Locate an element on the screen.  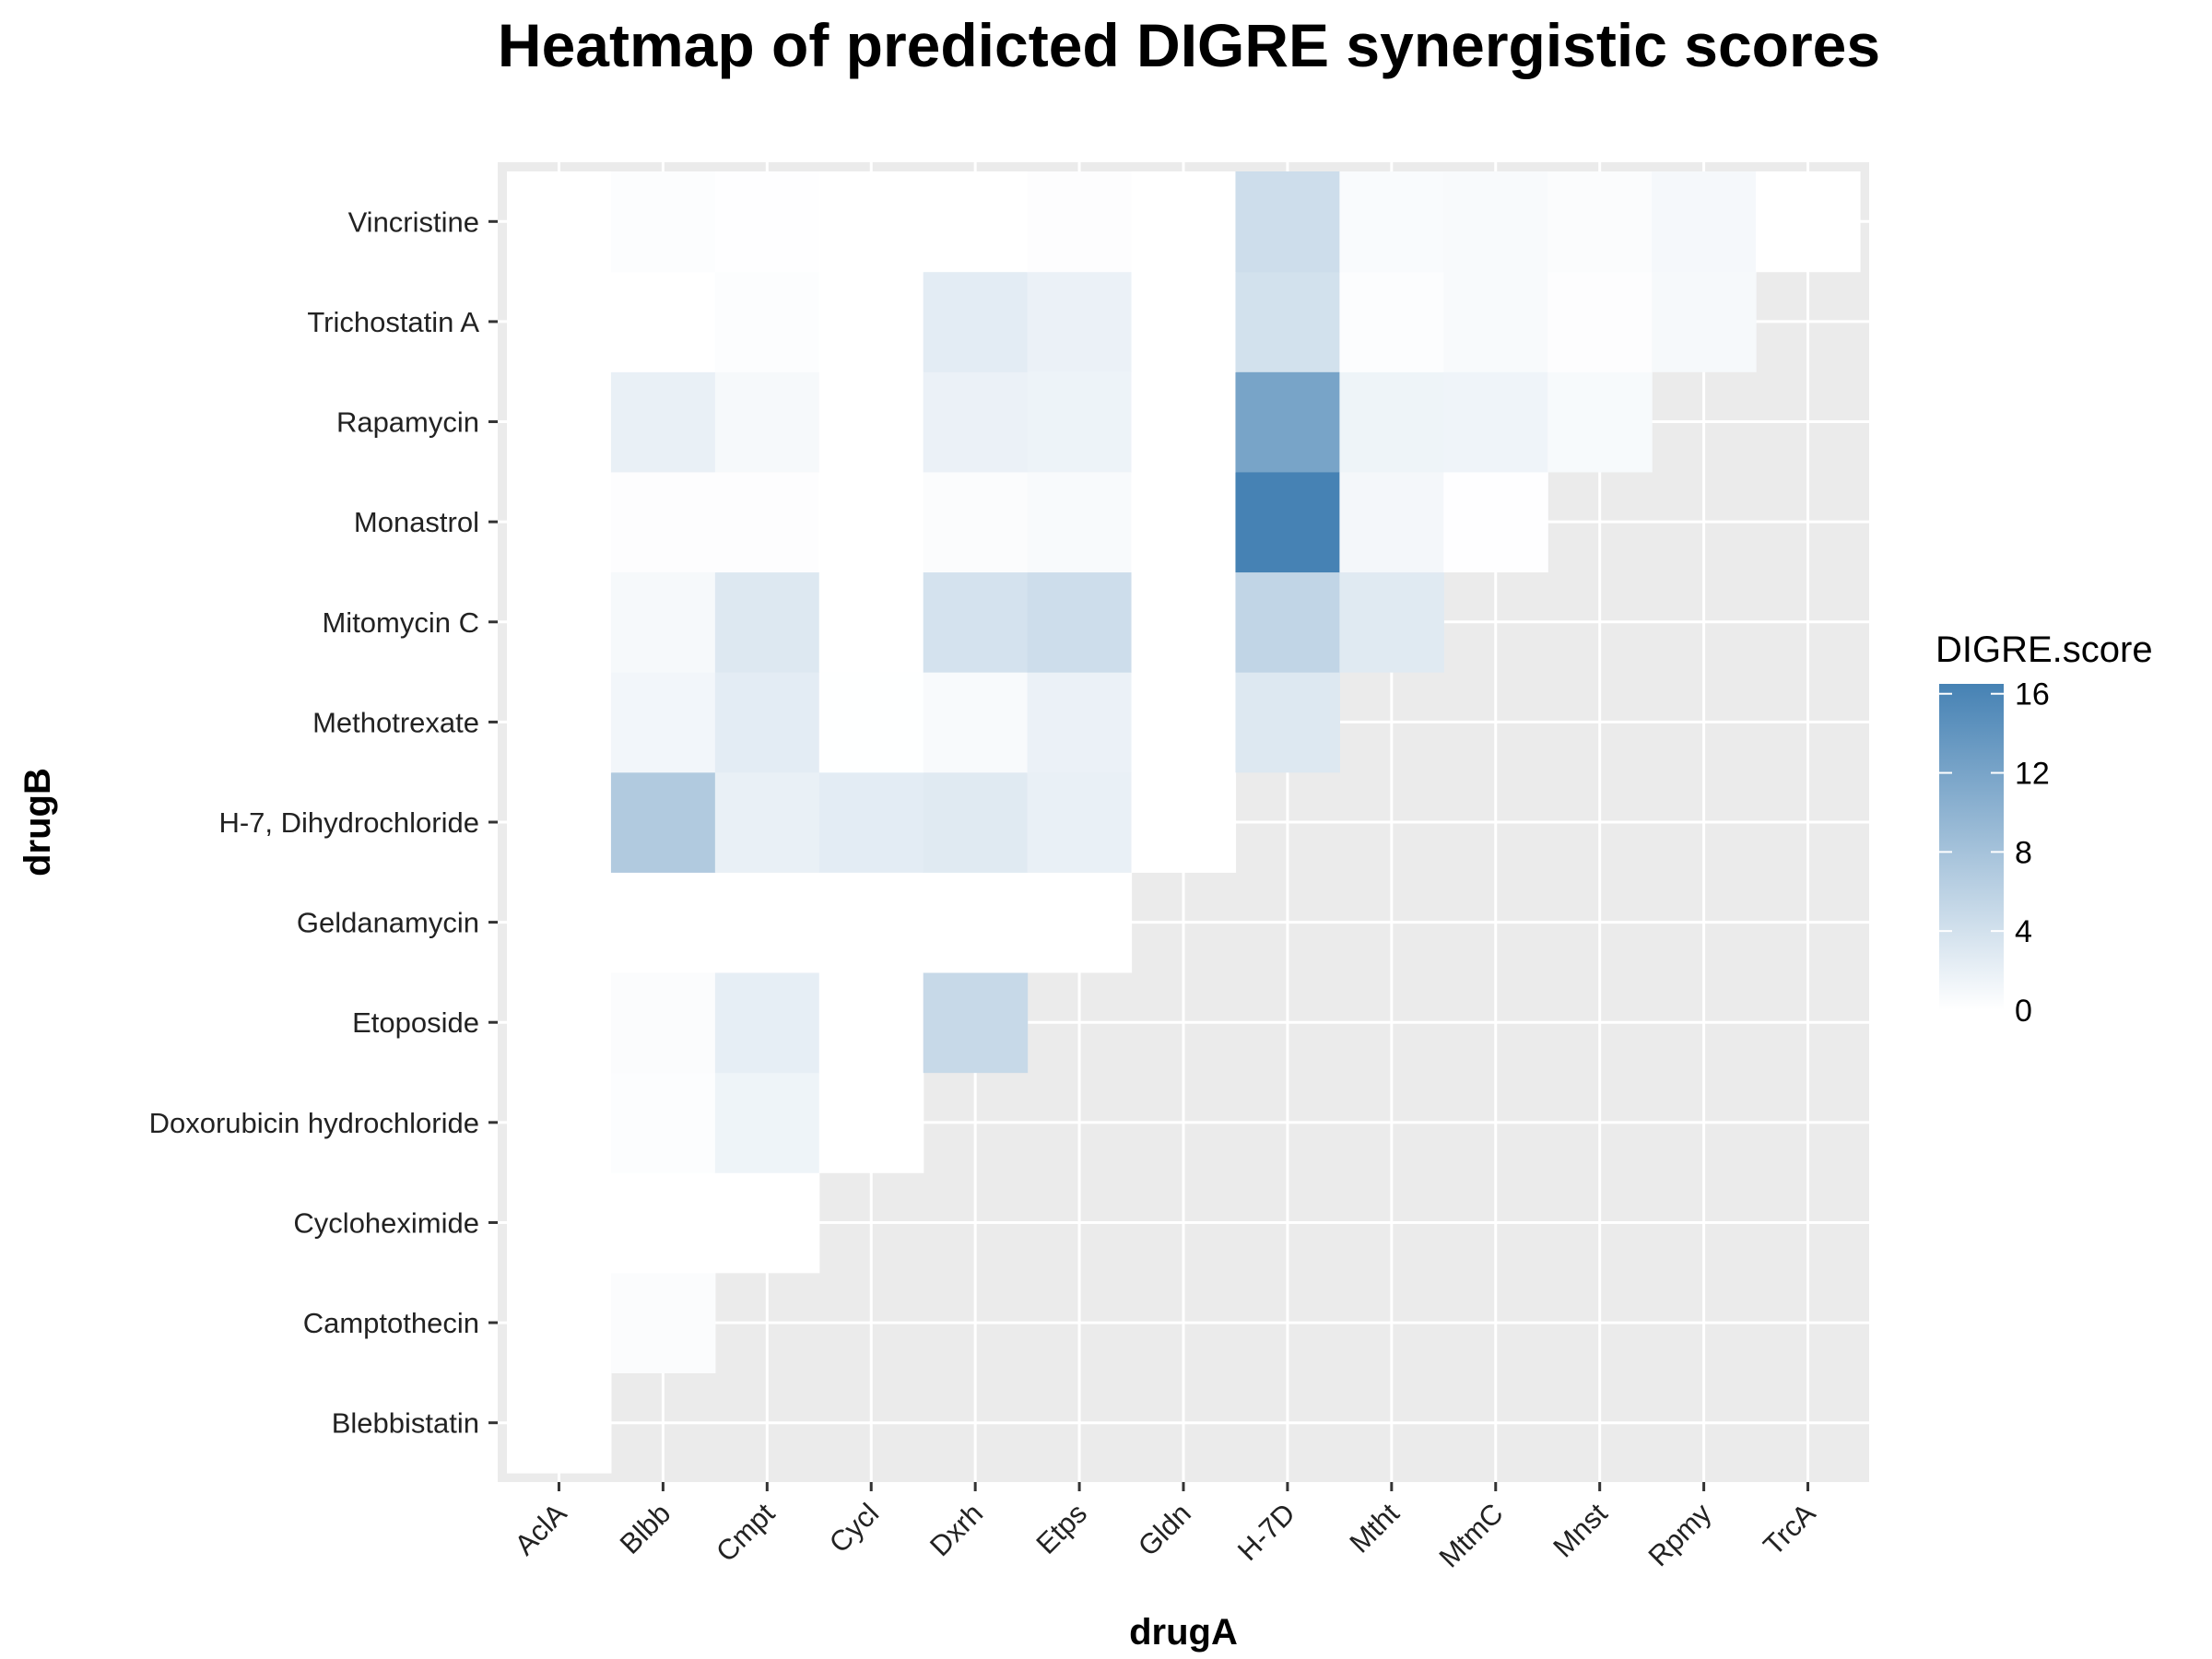
y-tick-label: Blebbistatin is located at coordinates (405, 1423).